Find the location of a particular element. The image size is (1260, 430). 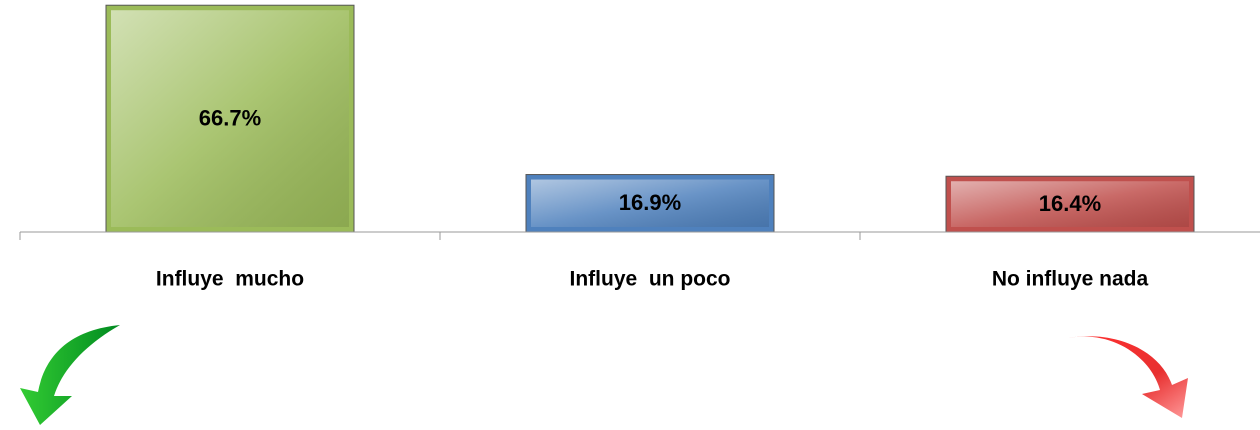

x-tick-label: Influye mucho is located at coordinates (230, 279).